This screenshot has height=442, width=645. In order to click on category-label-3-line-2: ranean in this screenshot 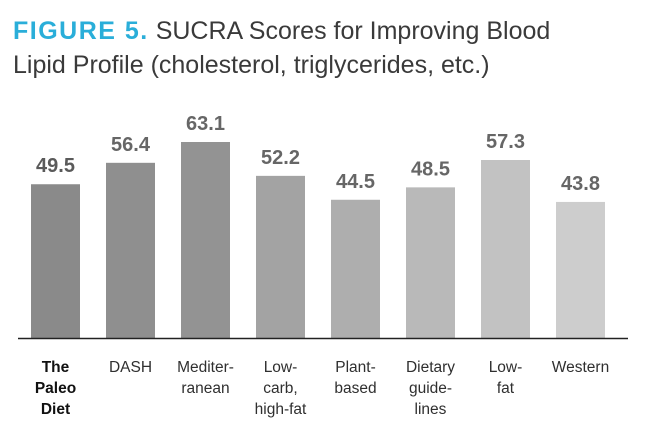, I will do `click(205, 388)`.